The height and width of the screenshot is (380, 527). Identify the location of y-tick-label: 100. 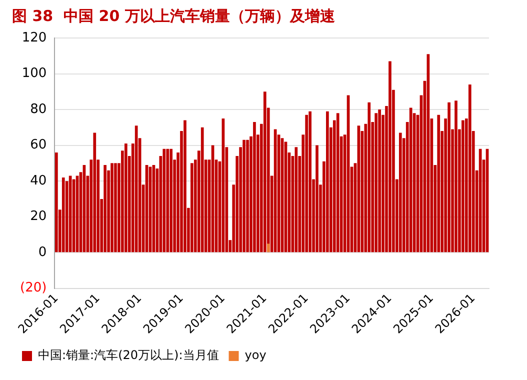
(34, 74).